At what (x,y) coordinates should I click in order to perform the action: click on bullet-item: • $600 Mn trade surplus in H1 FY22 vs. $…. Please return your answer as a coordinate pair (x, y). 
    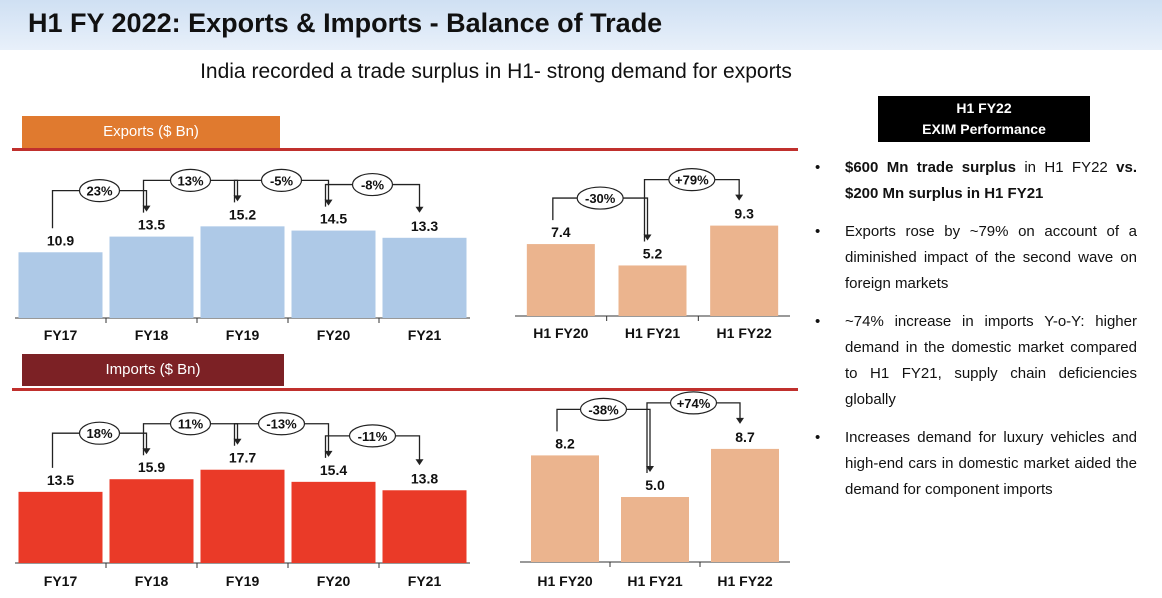
    Looking at the image, I should click on (976, 181).